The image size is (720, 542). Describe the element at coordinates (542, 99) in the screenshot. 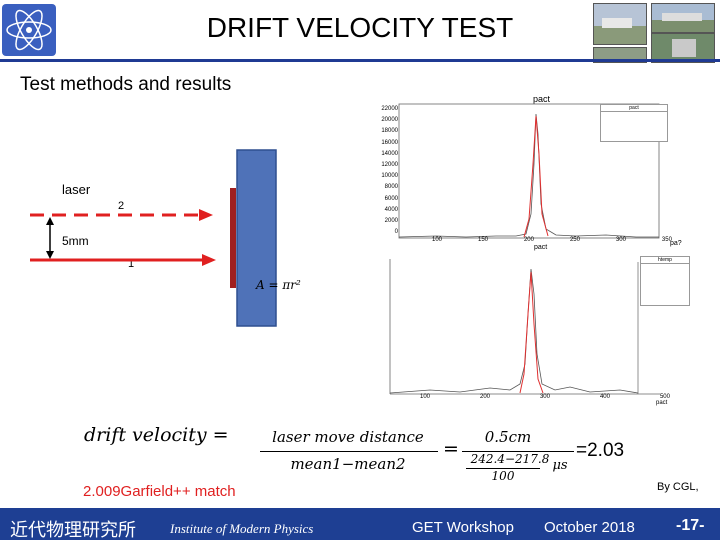

I see `top-hist-title: pact` at that location.